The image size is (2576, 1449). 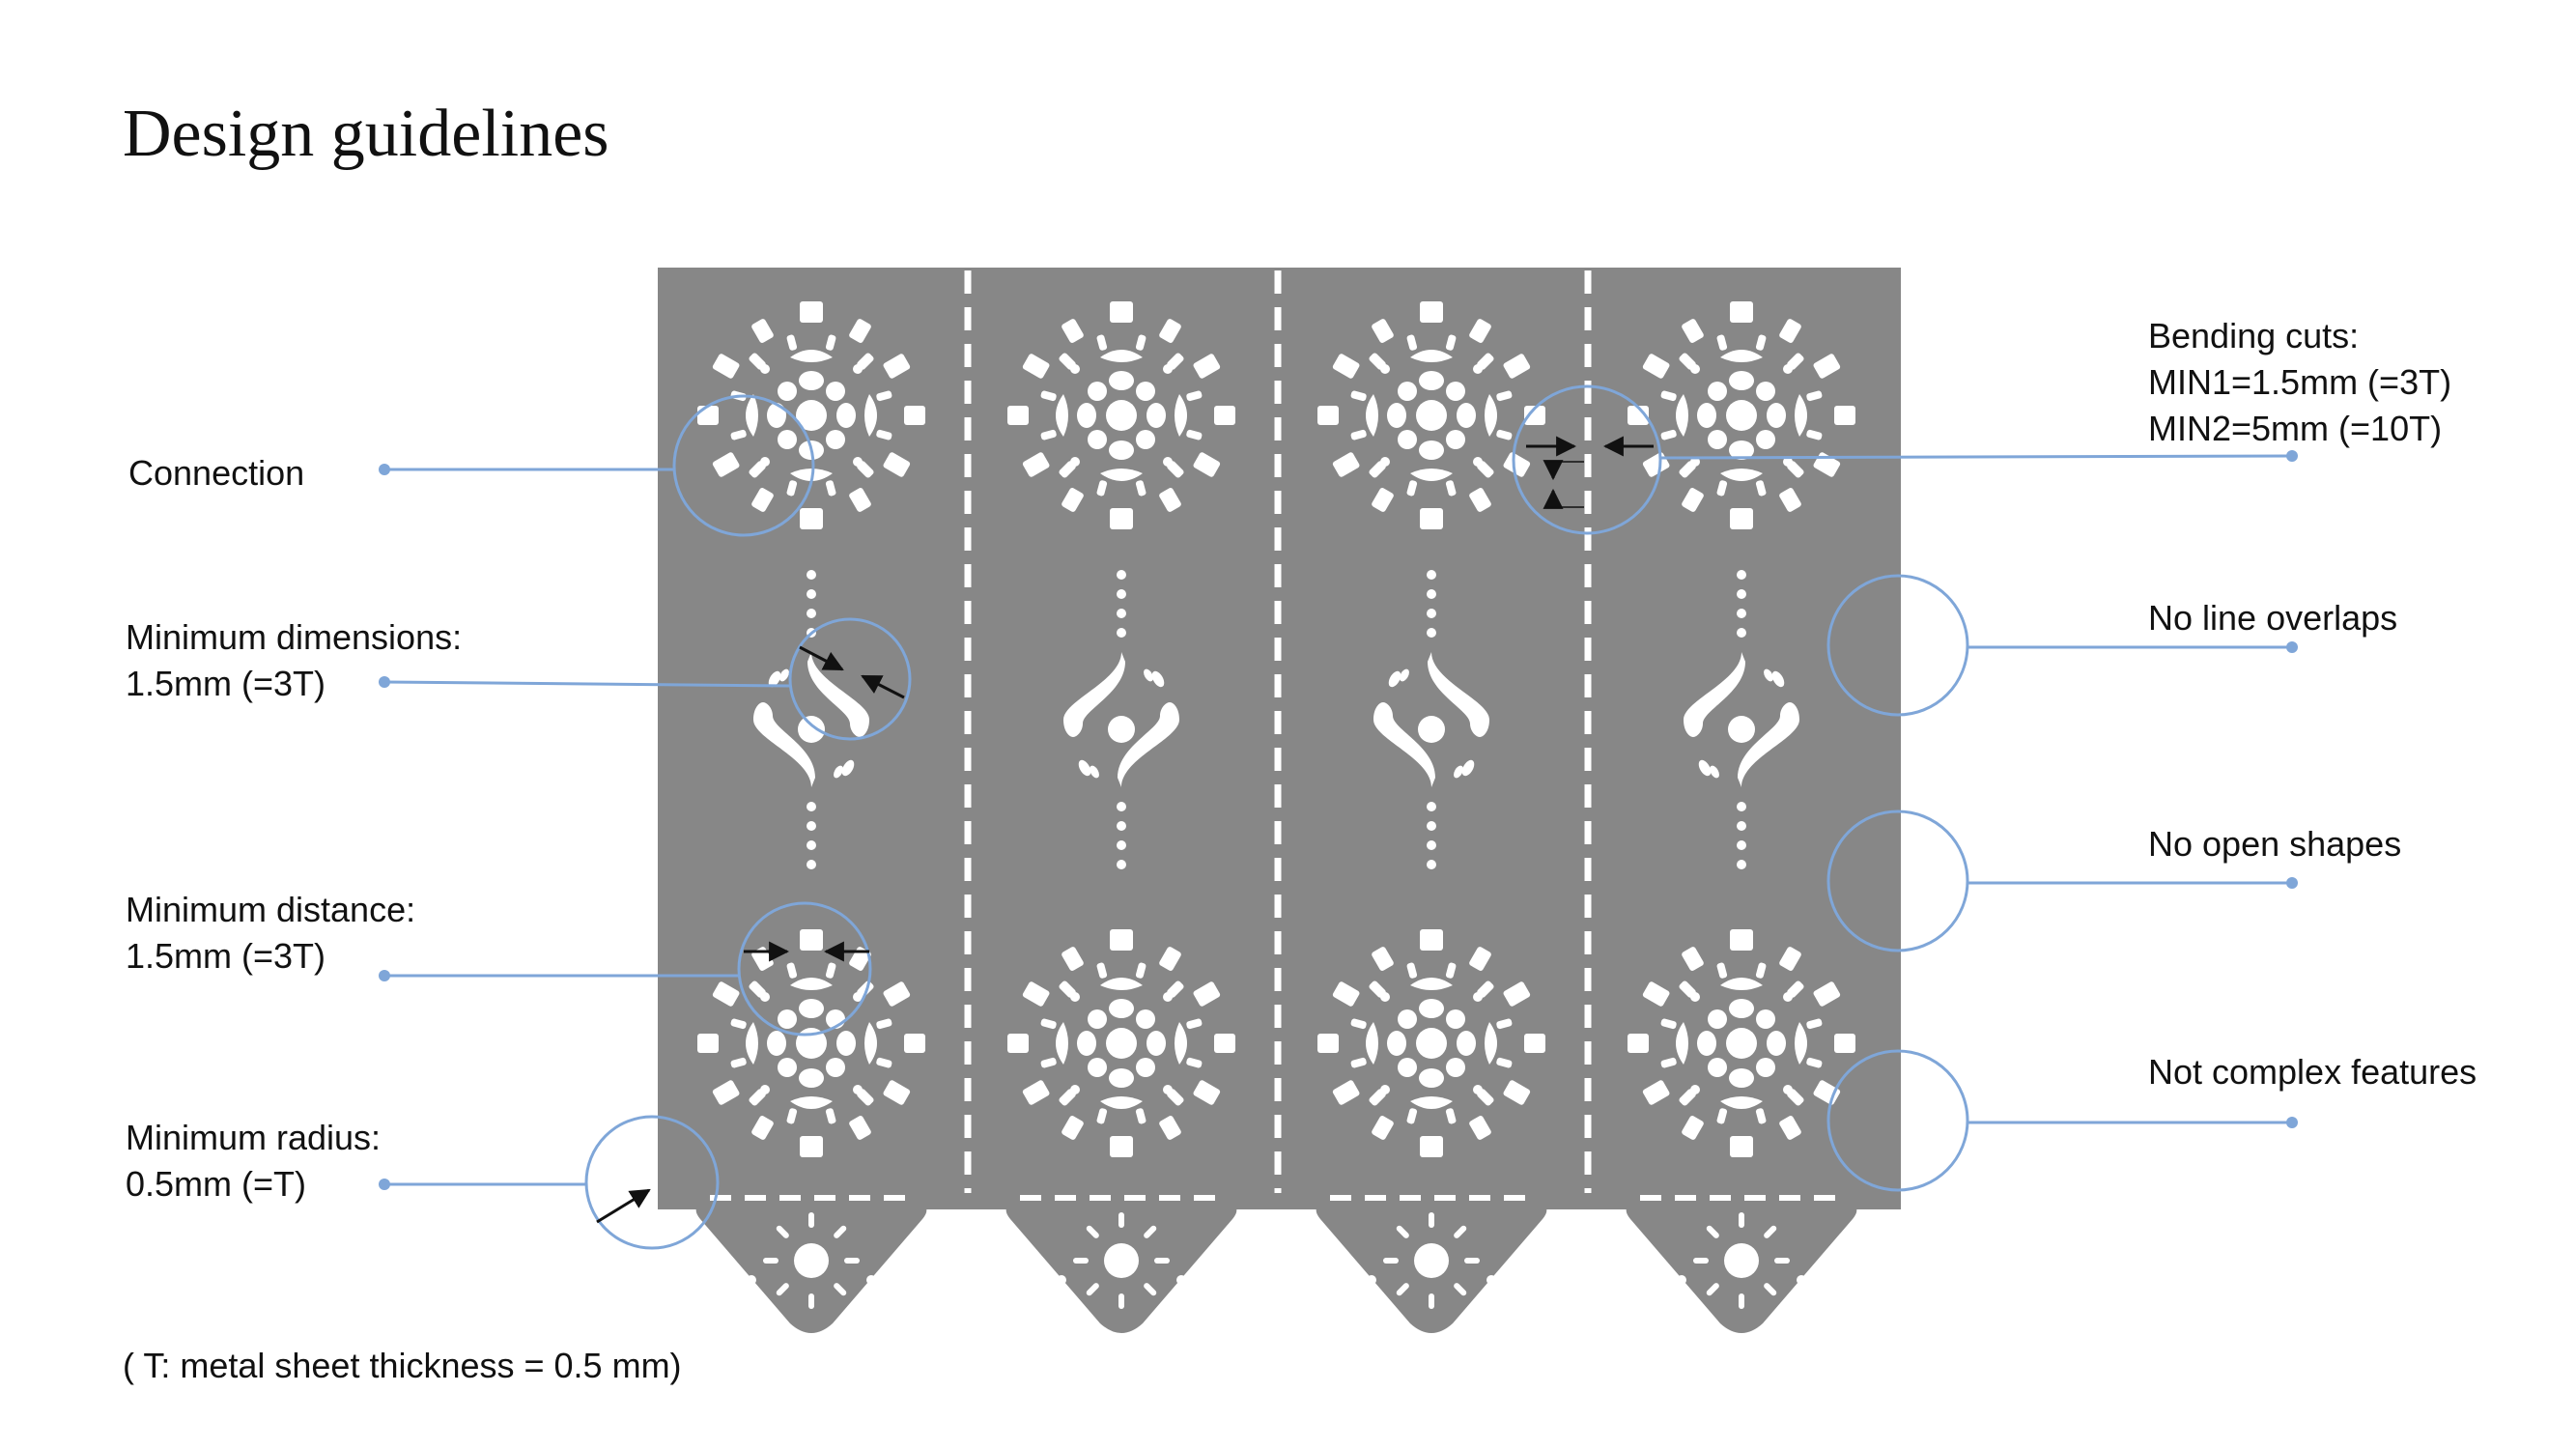 I want to click on label-min-radius-line2: 0.5mm (=T), so click(x=216, y=1184).